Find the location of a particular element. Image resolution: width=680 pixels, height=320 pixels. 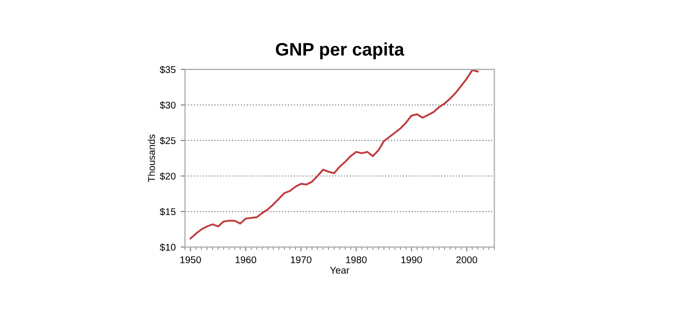

chart-title: GNP per capita is located at coordinates (340, 51).